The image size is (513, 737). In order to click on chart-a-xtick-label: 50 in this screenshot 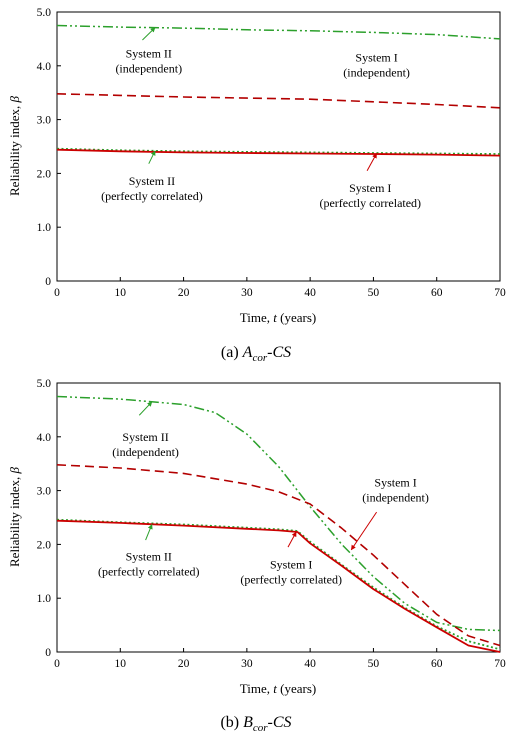, I will do `click(374, 293)`.